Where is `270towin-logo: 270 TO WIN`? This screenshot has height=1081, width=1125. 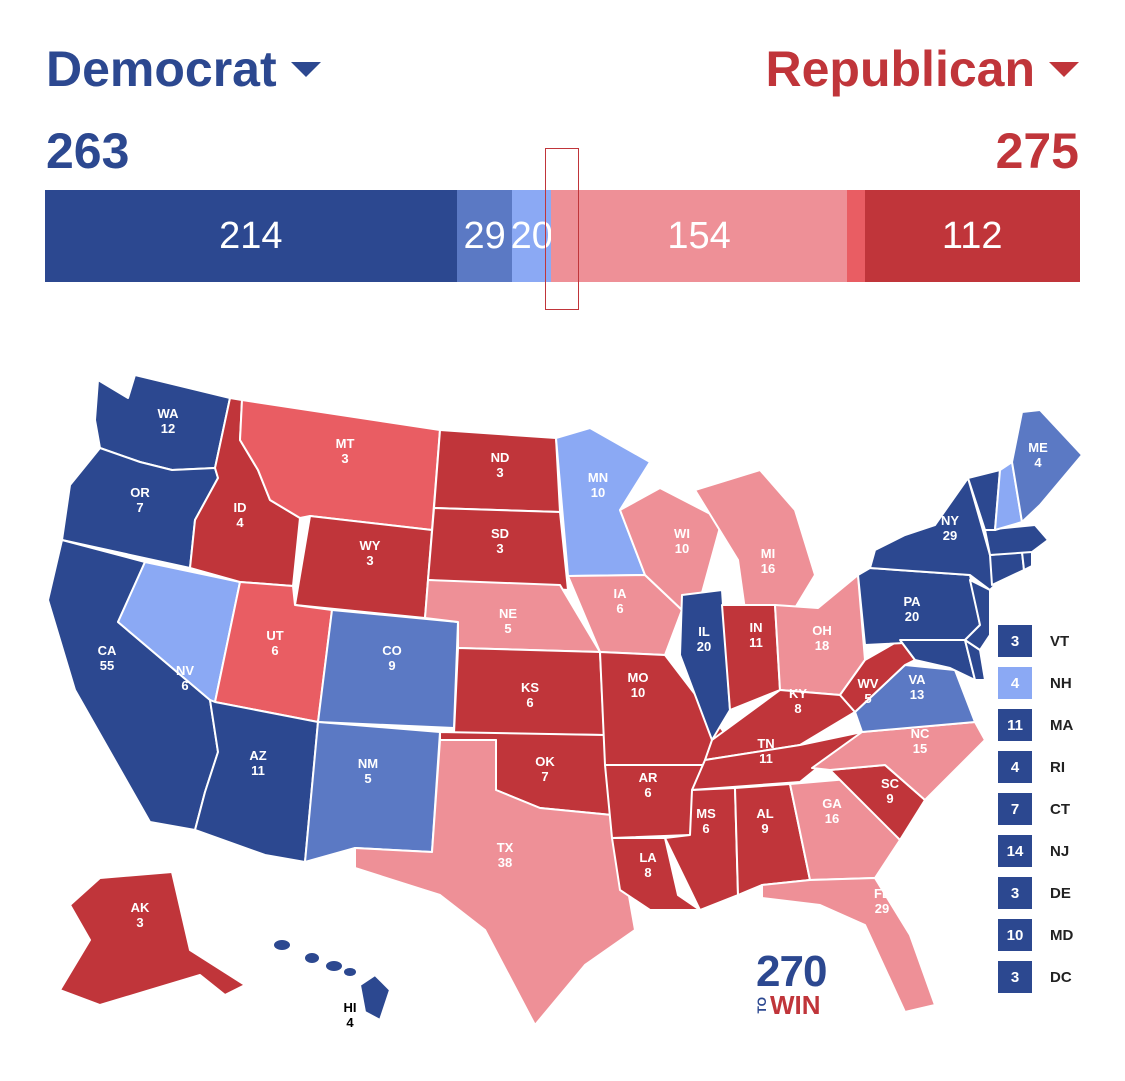 270towin-logo: 270 TO WIN is located at coordinates (791, 984).